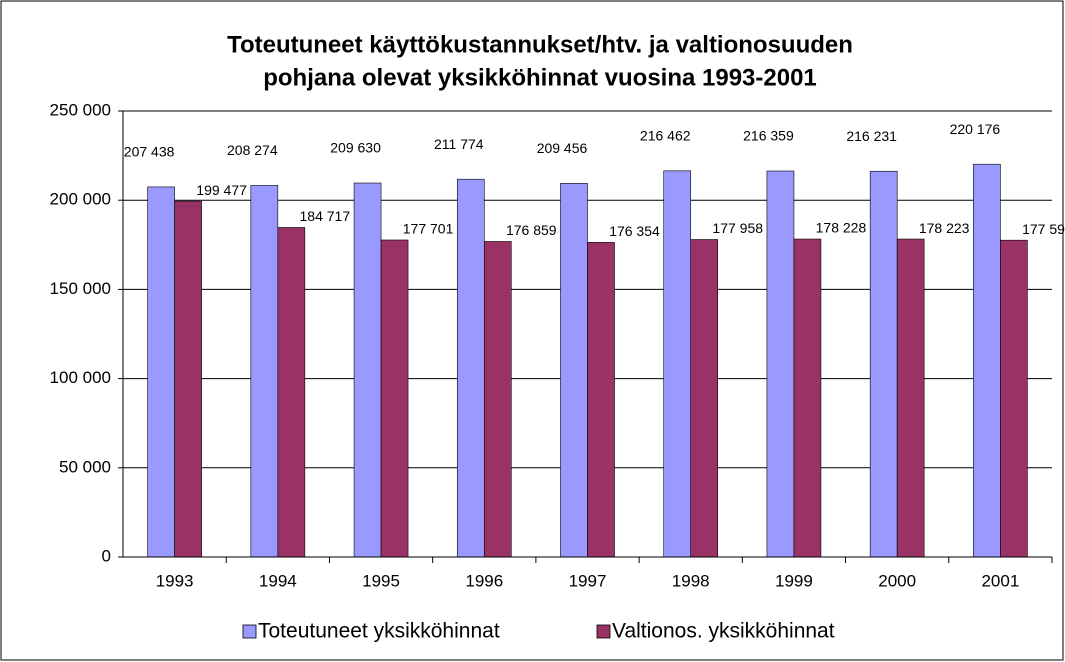  I want to click on value-label: 176 354, so click(634, 231).